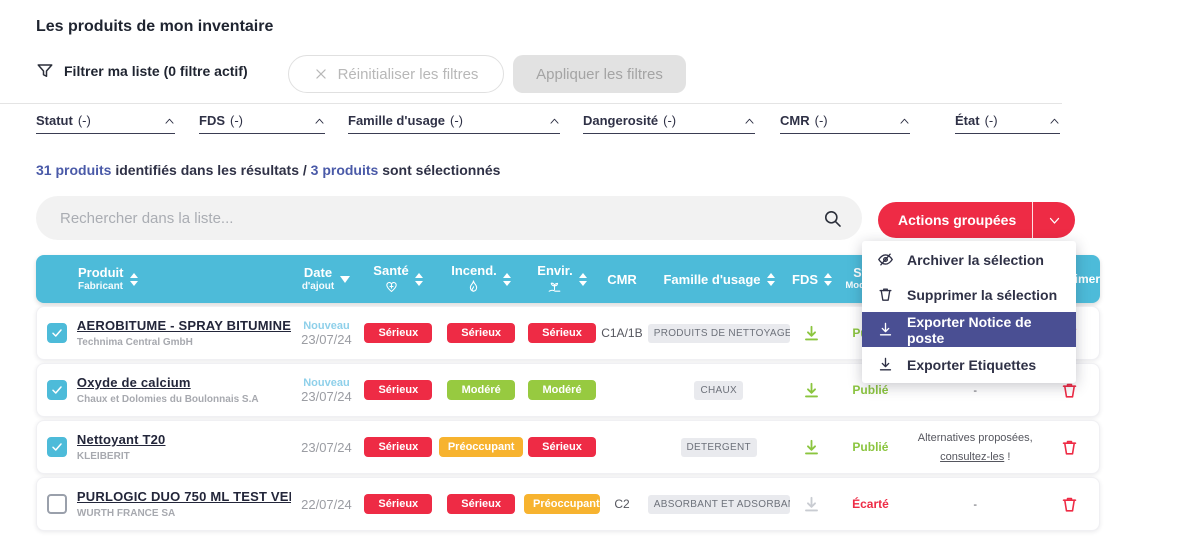  I want to click on filter-name: CMR, so click(795, 120).